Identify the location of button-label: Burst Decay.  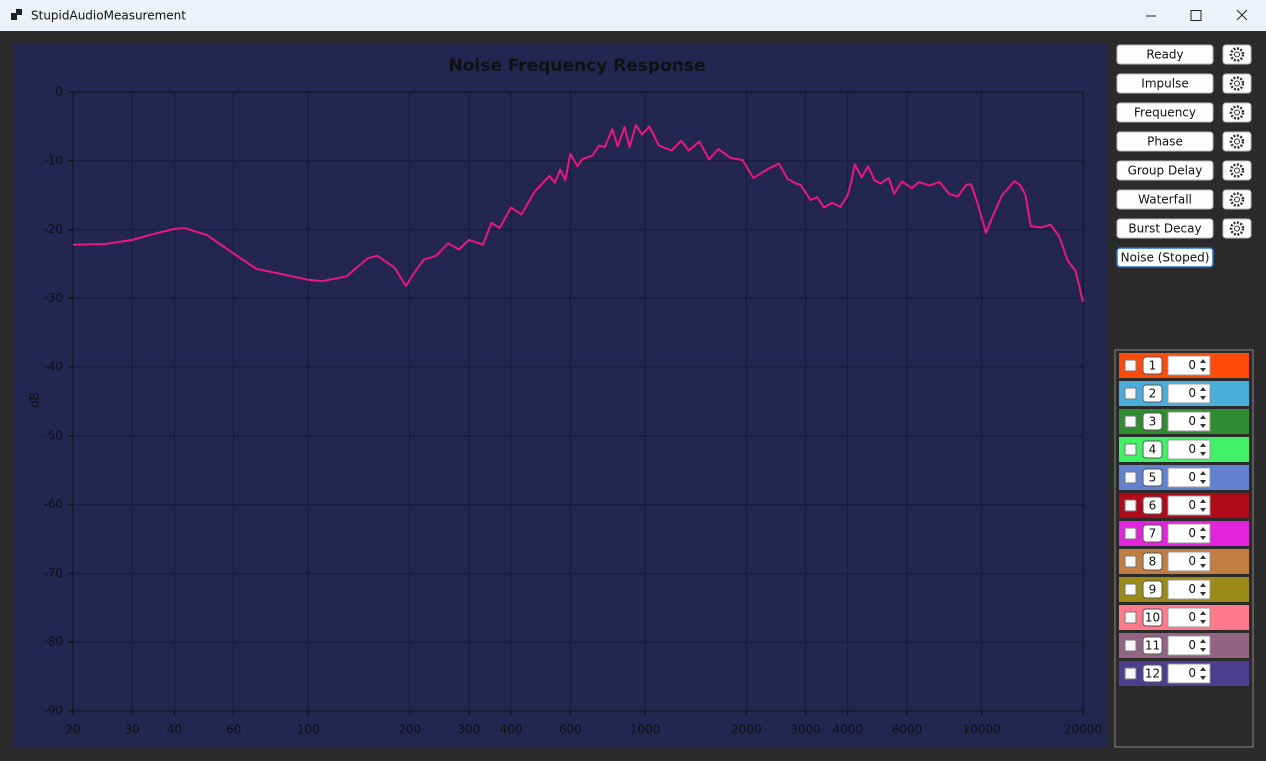
(1164, 229).